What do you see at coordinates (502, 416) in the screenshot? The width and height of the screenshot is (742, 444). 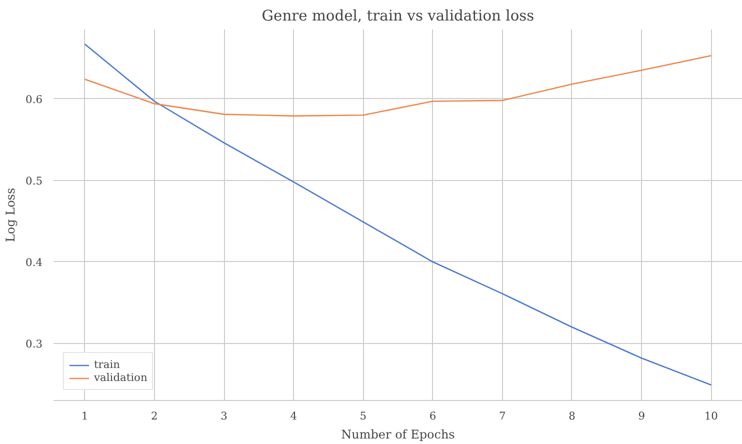 I see `x-tick-label: 7` at bounding box center [502, 416].